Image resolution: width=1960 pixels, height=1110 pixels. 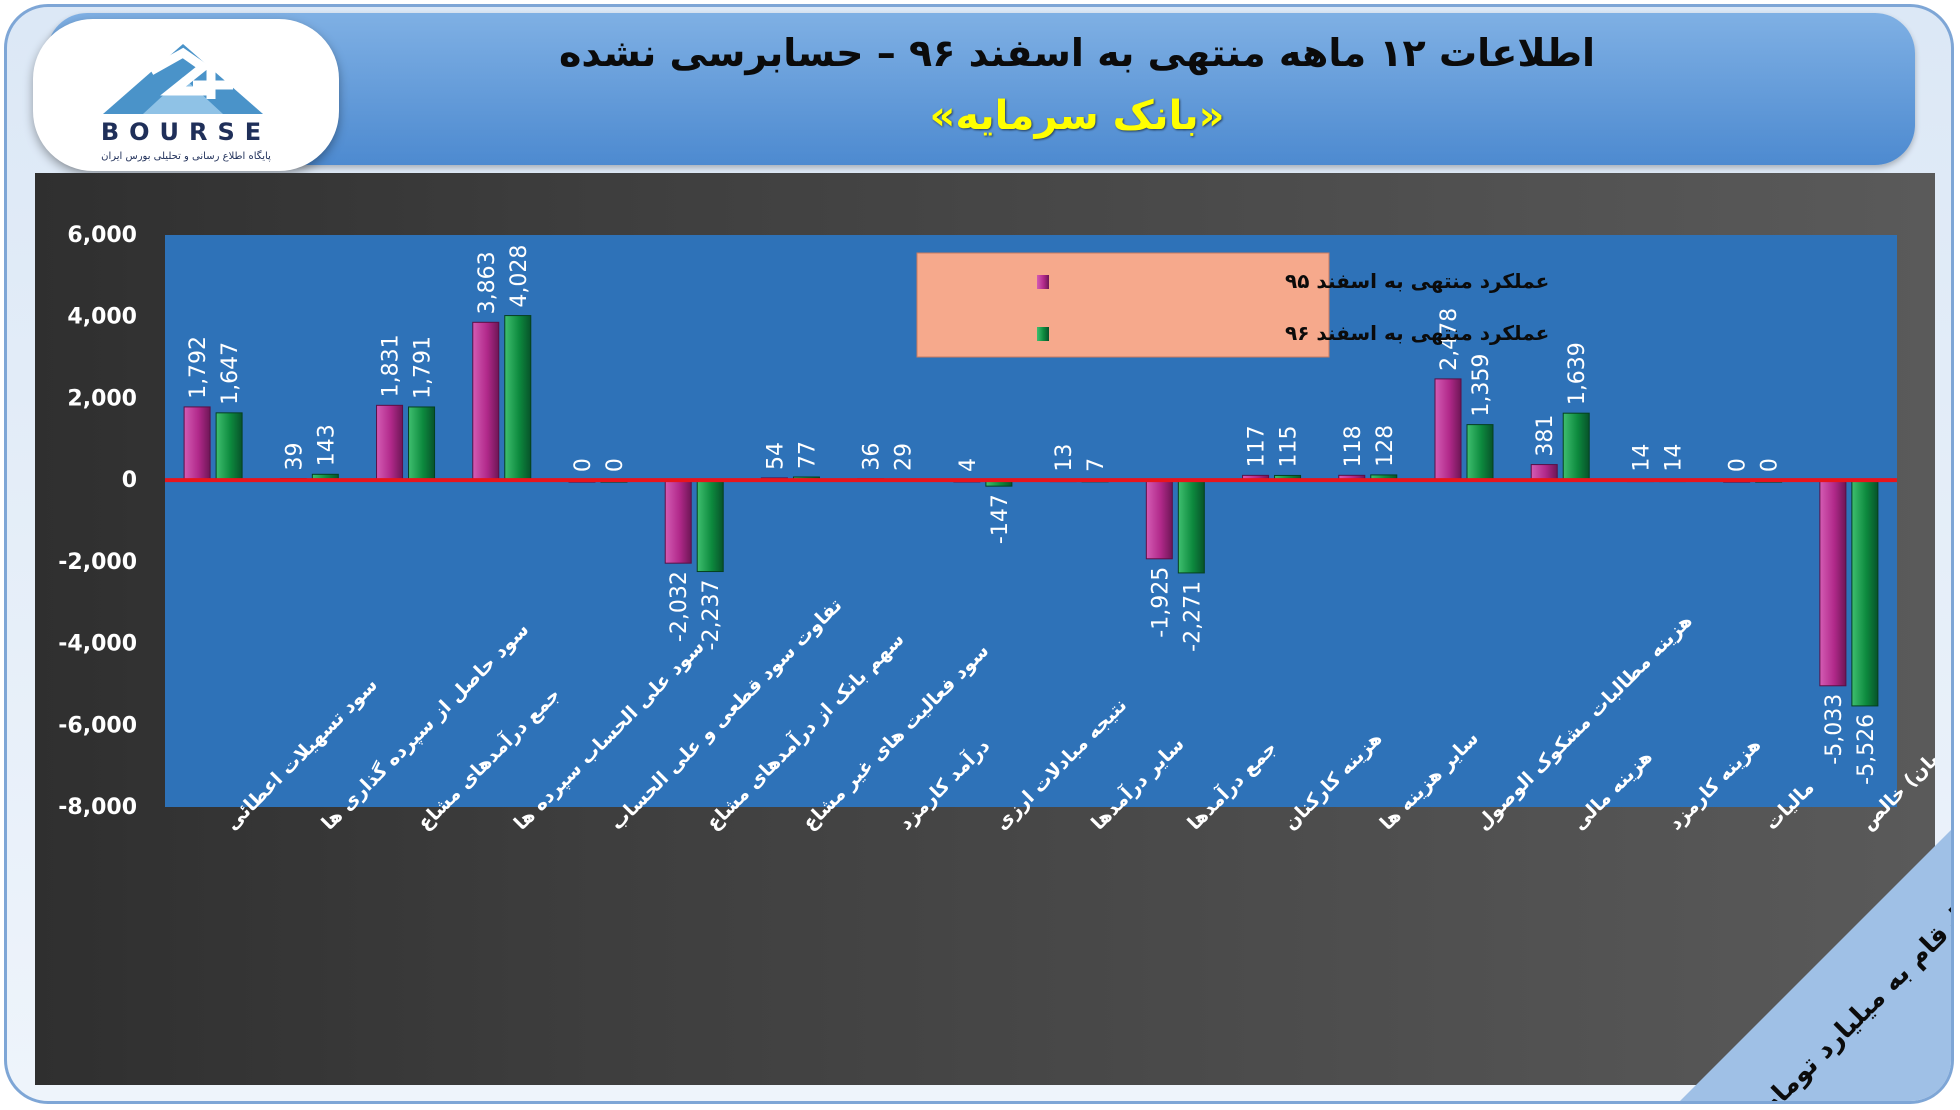 What do you see at coordinates (1834, 729) in the screenshot?
I see `data-label: -5,033` at bounding box center [1834, 729].